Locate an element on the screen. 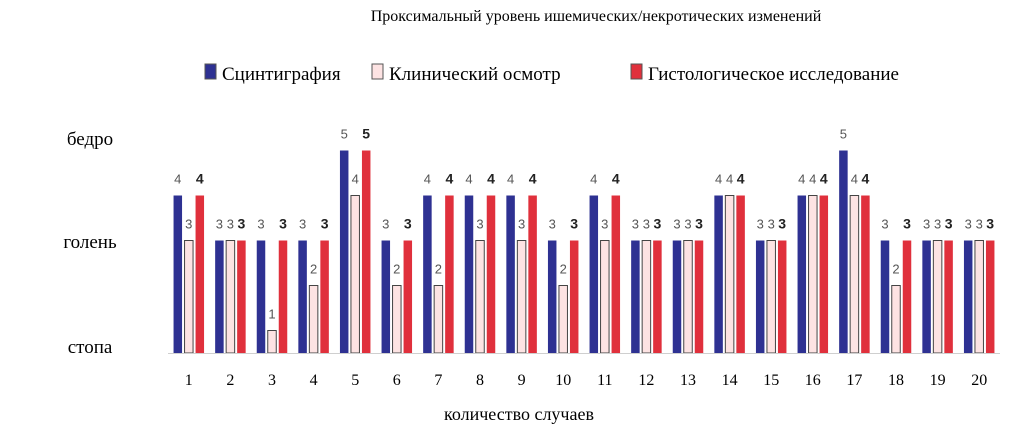  x-tick-label: 10 is located at coordinates (563, 380).